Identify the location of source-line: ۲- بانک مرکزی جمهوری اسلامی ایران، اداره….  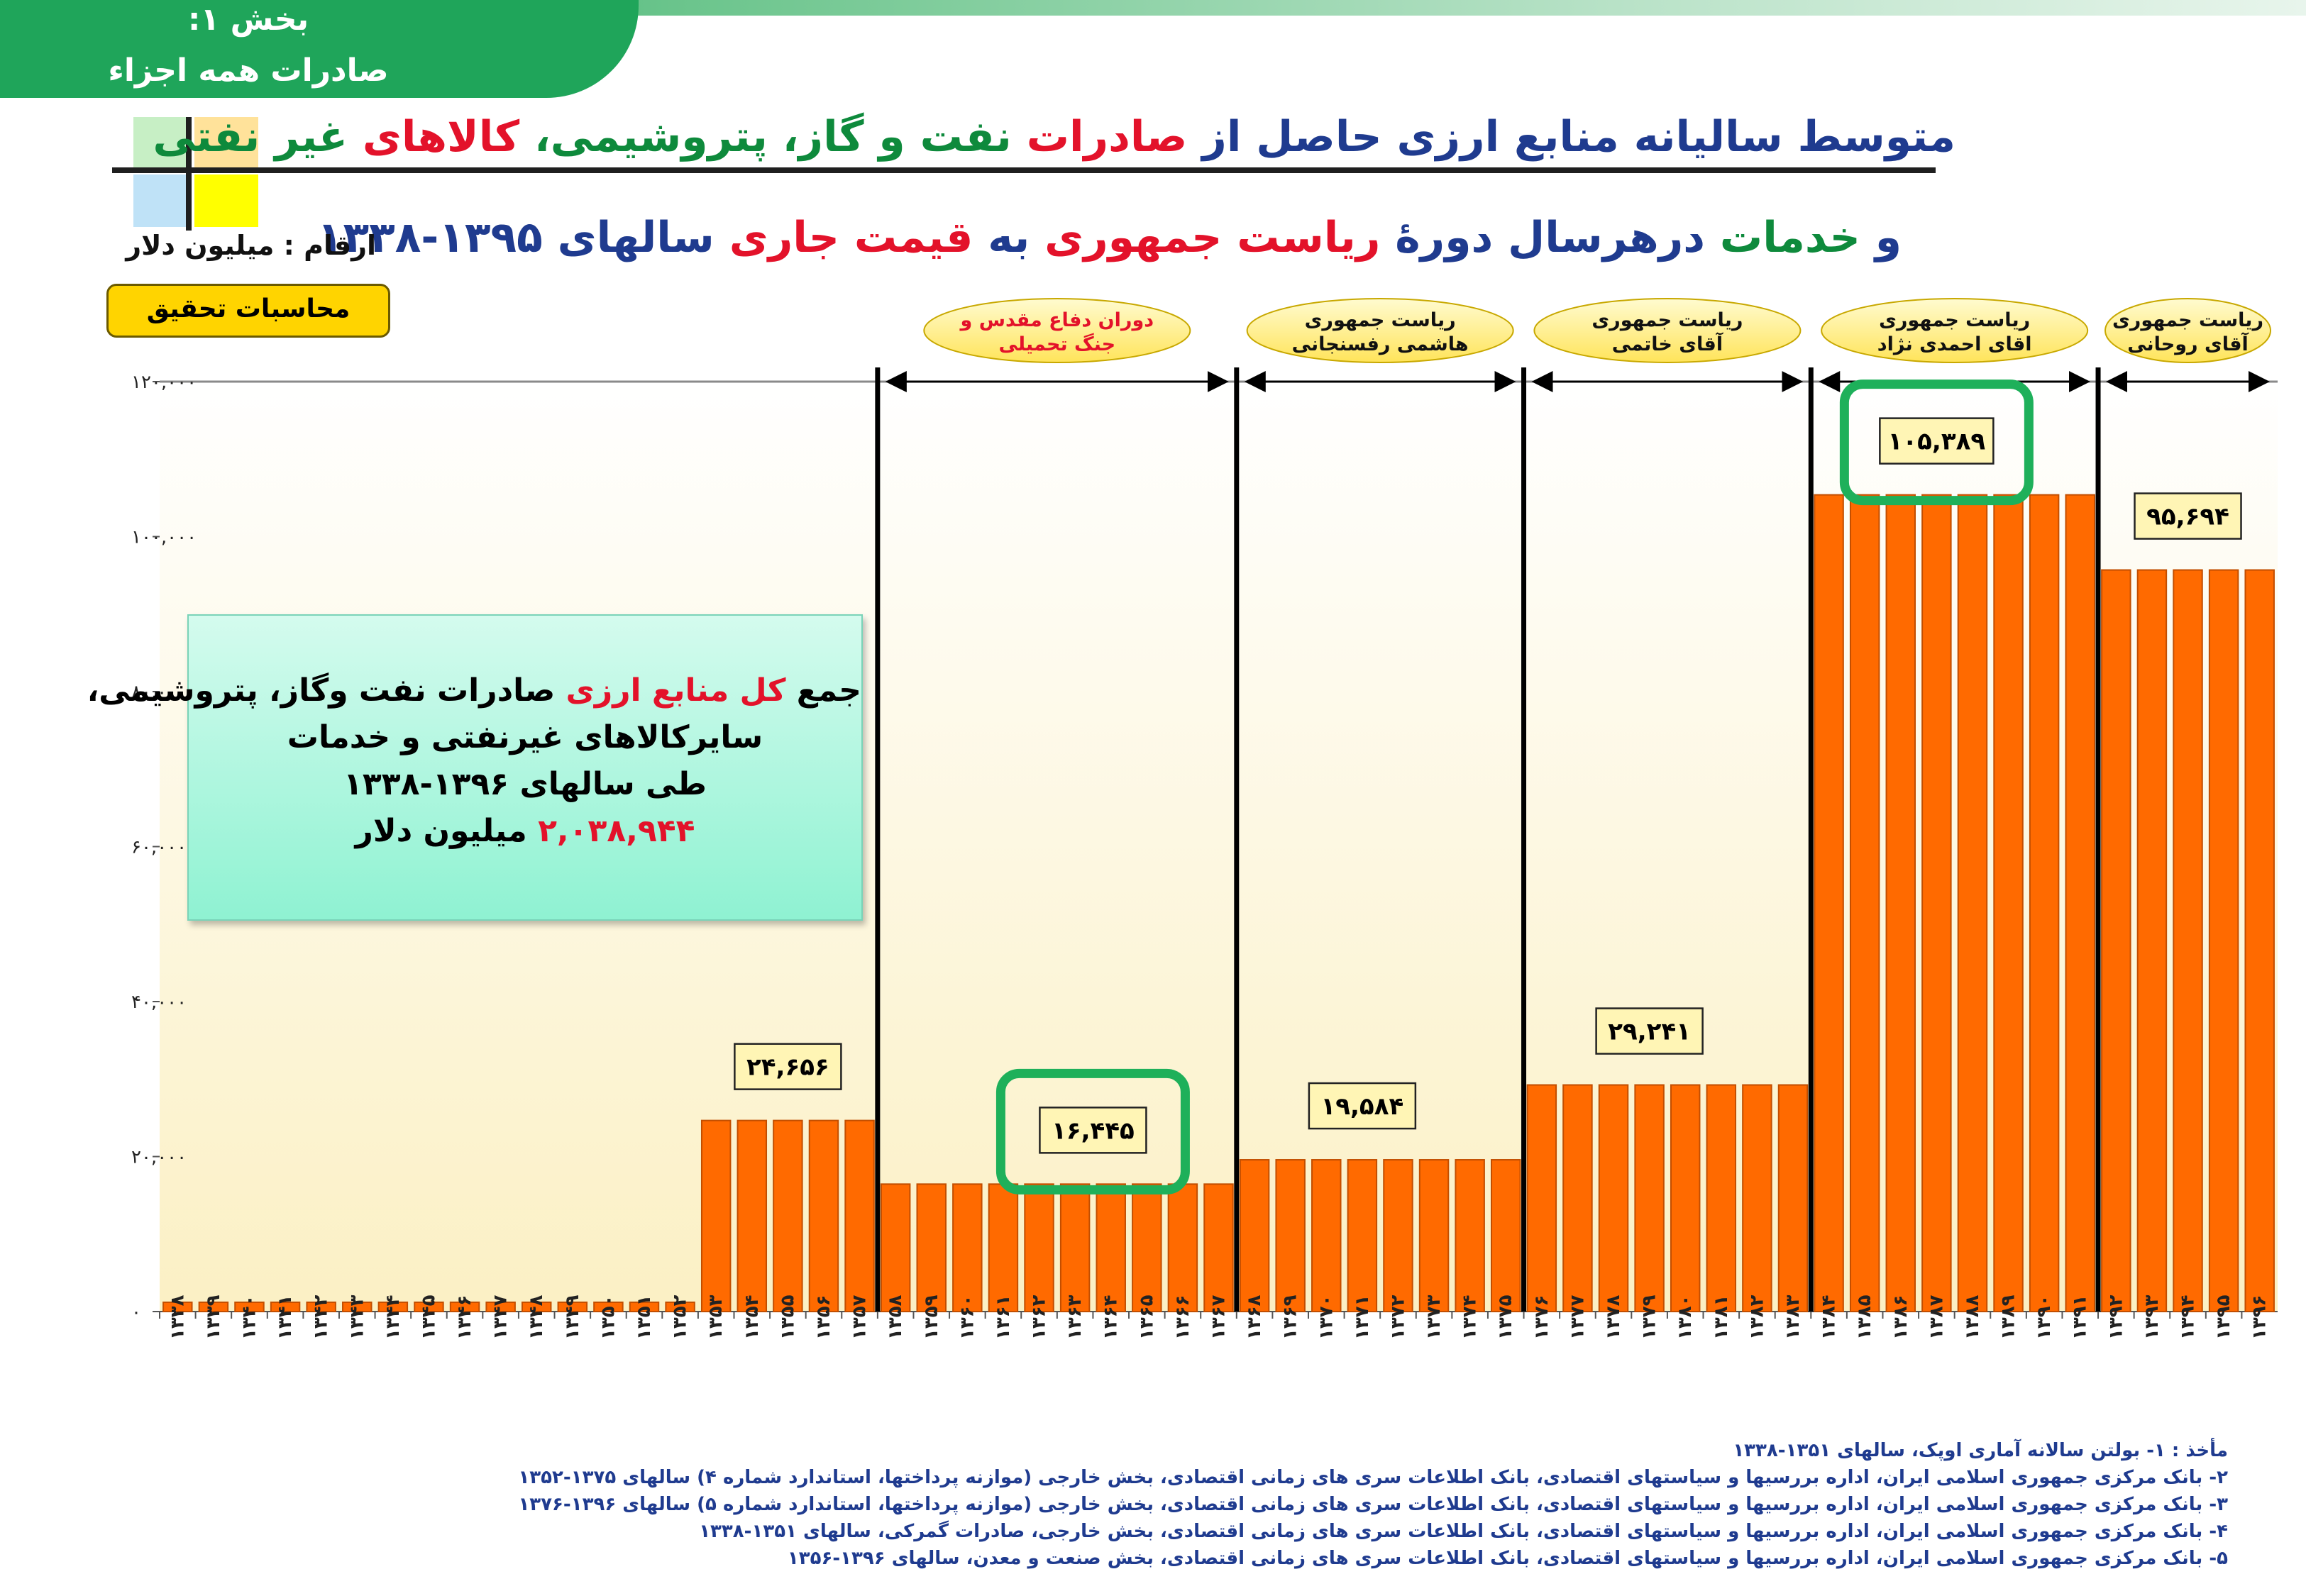
(1373, 1477).